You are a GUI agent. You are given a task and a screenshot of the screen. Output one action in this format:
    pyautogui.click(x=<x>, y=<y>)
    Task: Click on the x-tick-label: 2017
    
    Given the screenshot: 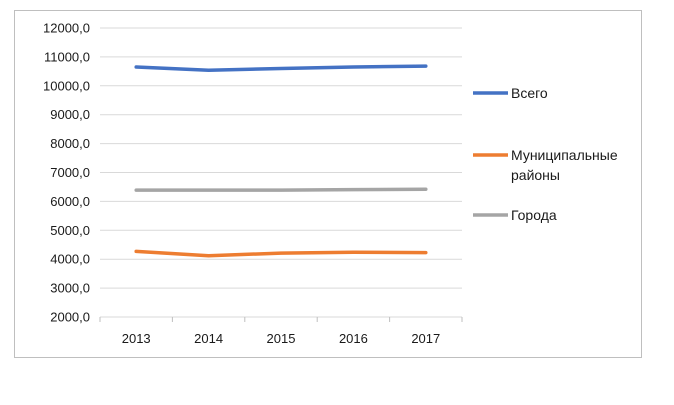 What is the action you would take?
    pyautogui.click(x=425, y=338)
    